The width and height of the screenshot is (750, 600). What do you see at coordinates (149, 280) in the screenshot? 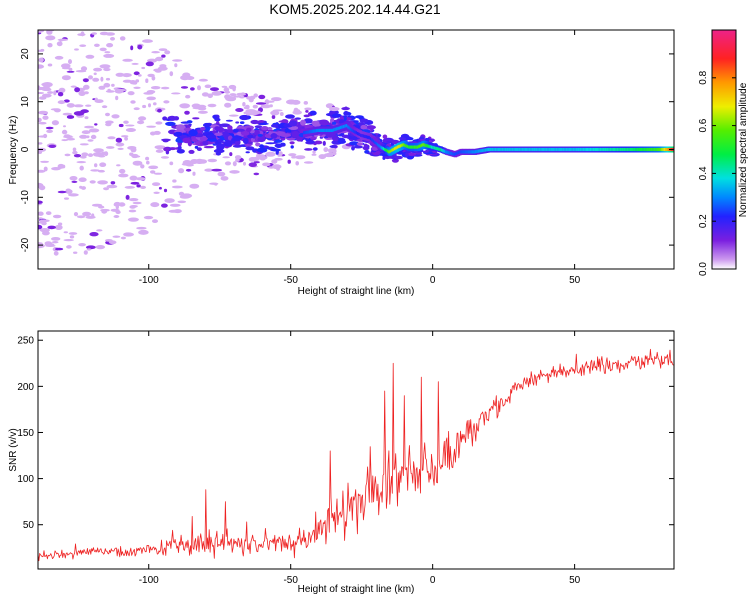
I see `spectrogram-x-tick-label: -100` at bounding box center [149, 280].